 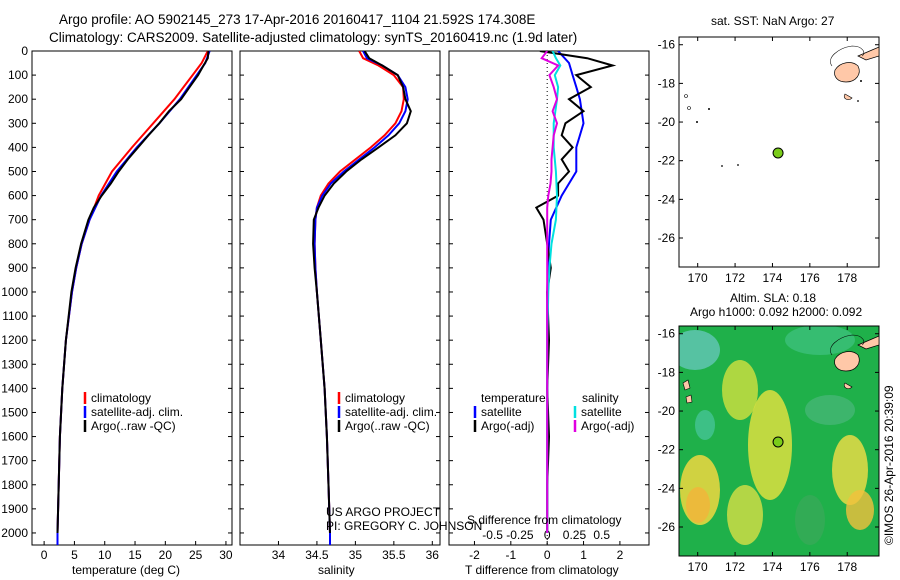 I want to click on sla-map-float-marker, so click(x=778, y=442).